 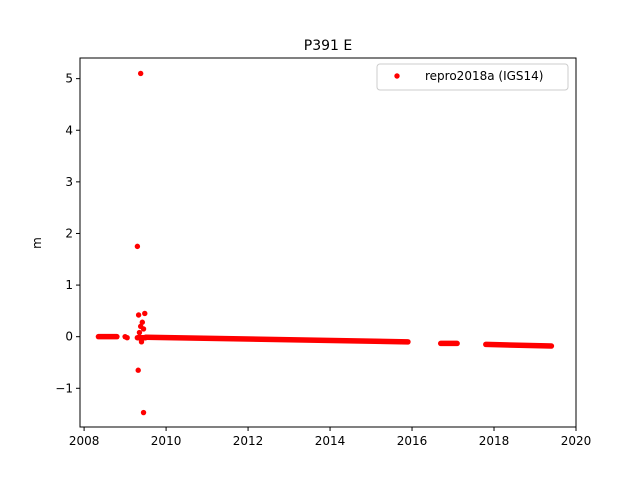 I want to click on legend-label: repro2018a (IGS14), so click(x=484, y=76).